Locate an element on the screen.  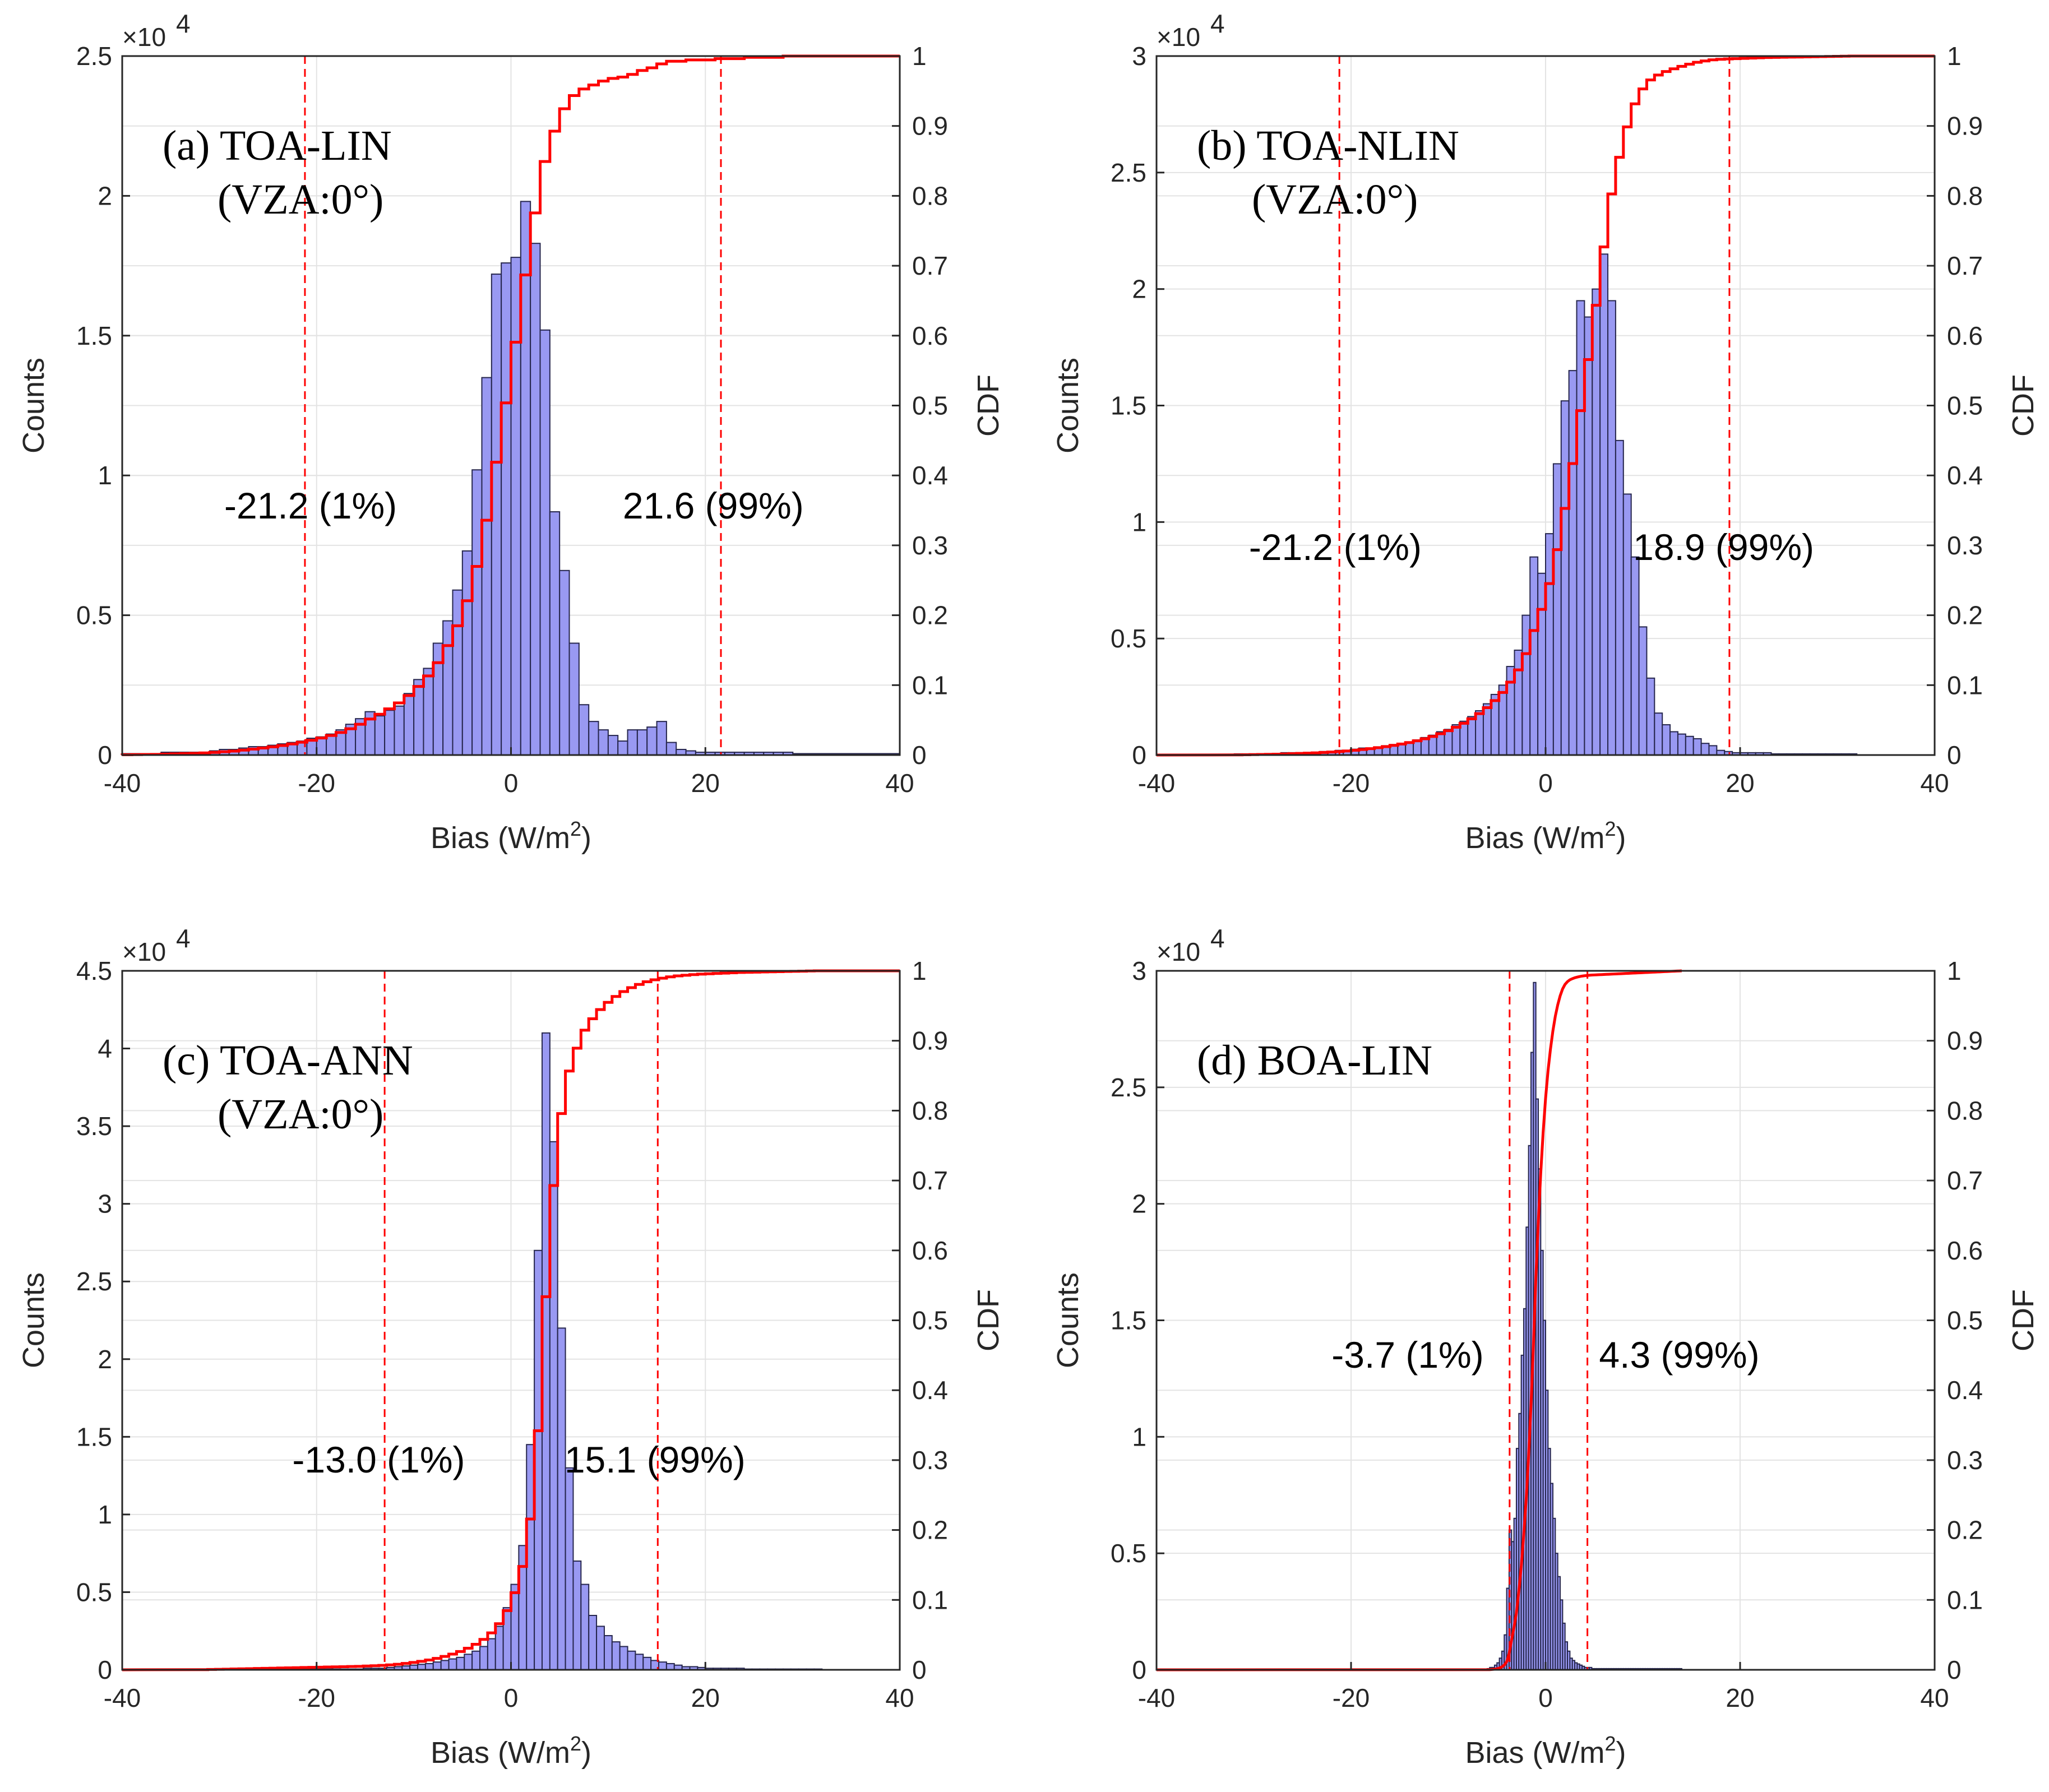
y-tick-label: 0 is located at coordinates (1139, 755).